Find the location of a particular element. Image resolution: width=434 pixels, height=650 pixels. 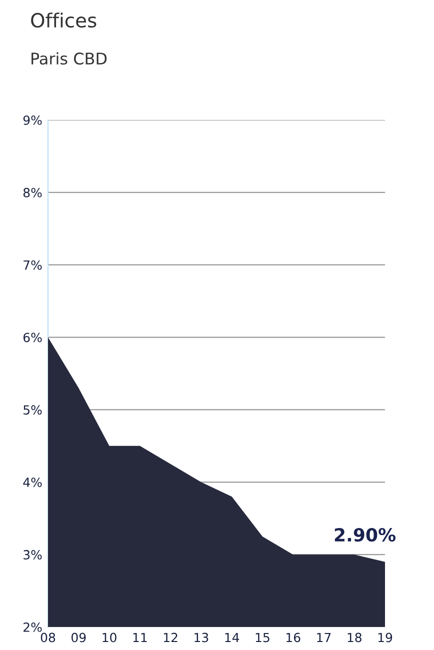

y-tick-label: 2% is located at coordinates (33, 627).